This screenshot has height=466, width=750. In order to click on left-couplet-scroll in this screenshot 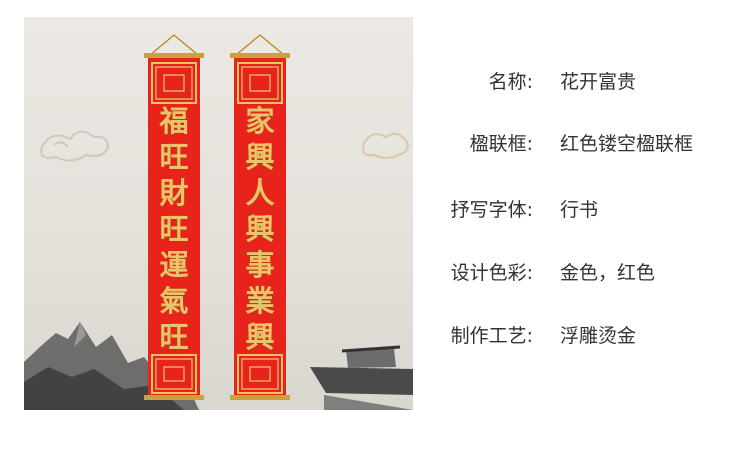, I will do `click(174, 217)`.